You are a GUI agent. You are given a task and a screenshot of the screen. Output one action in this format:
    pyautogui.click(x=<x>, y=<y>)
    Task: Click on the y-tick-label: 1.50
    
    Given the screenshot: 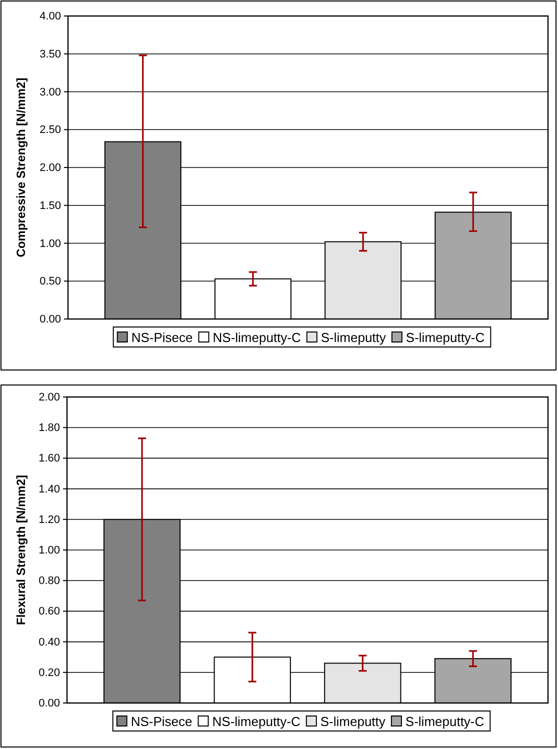 What is the action you would take?
    pyautogui.click(x=50, y=206)
    